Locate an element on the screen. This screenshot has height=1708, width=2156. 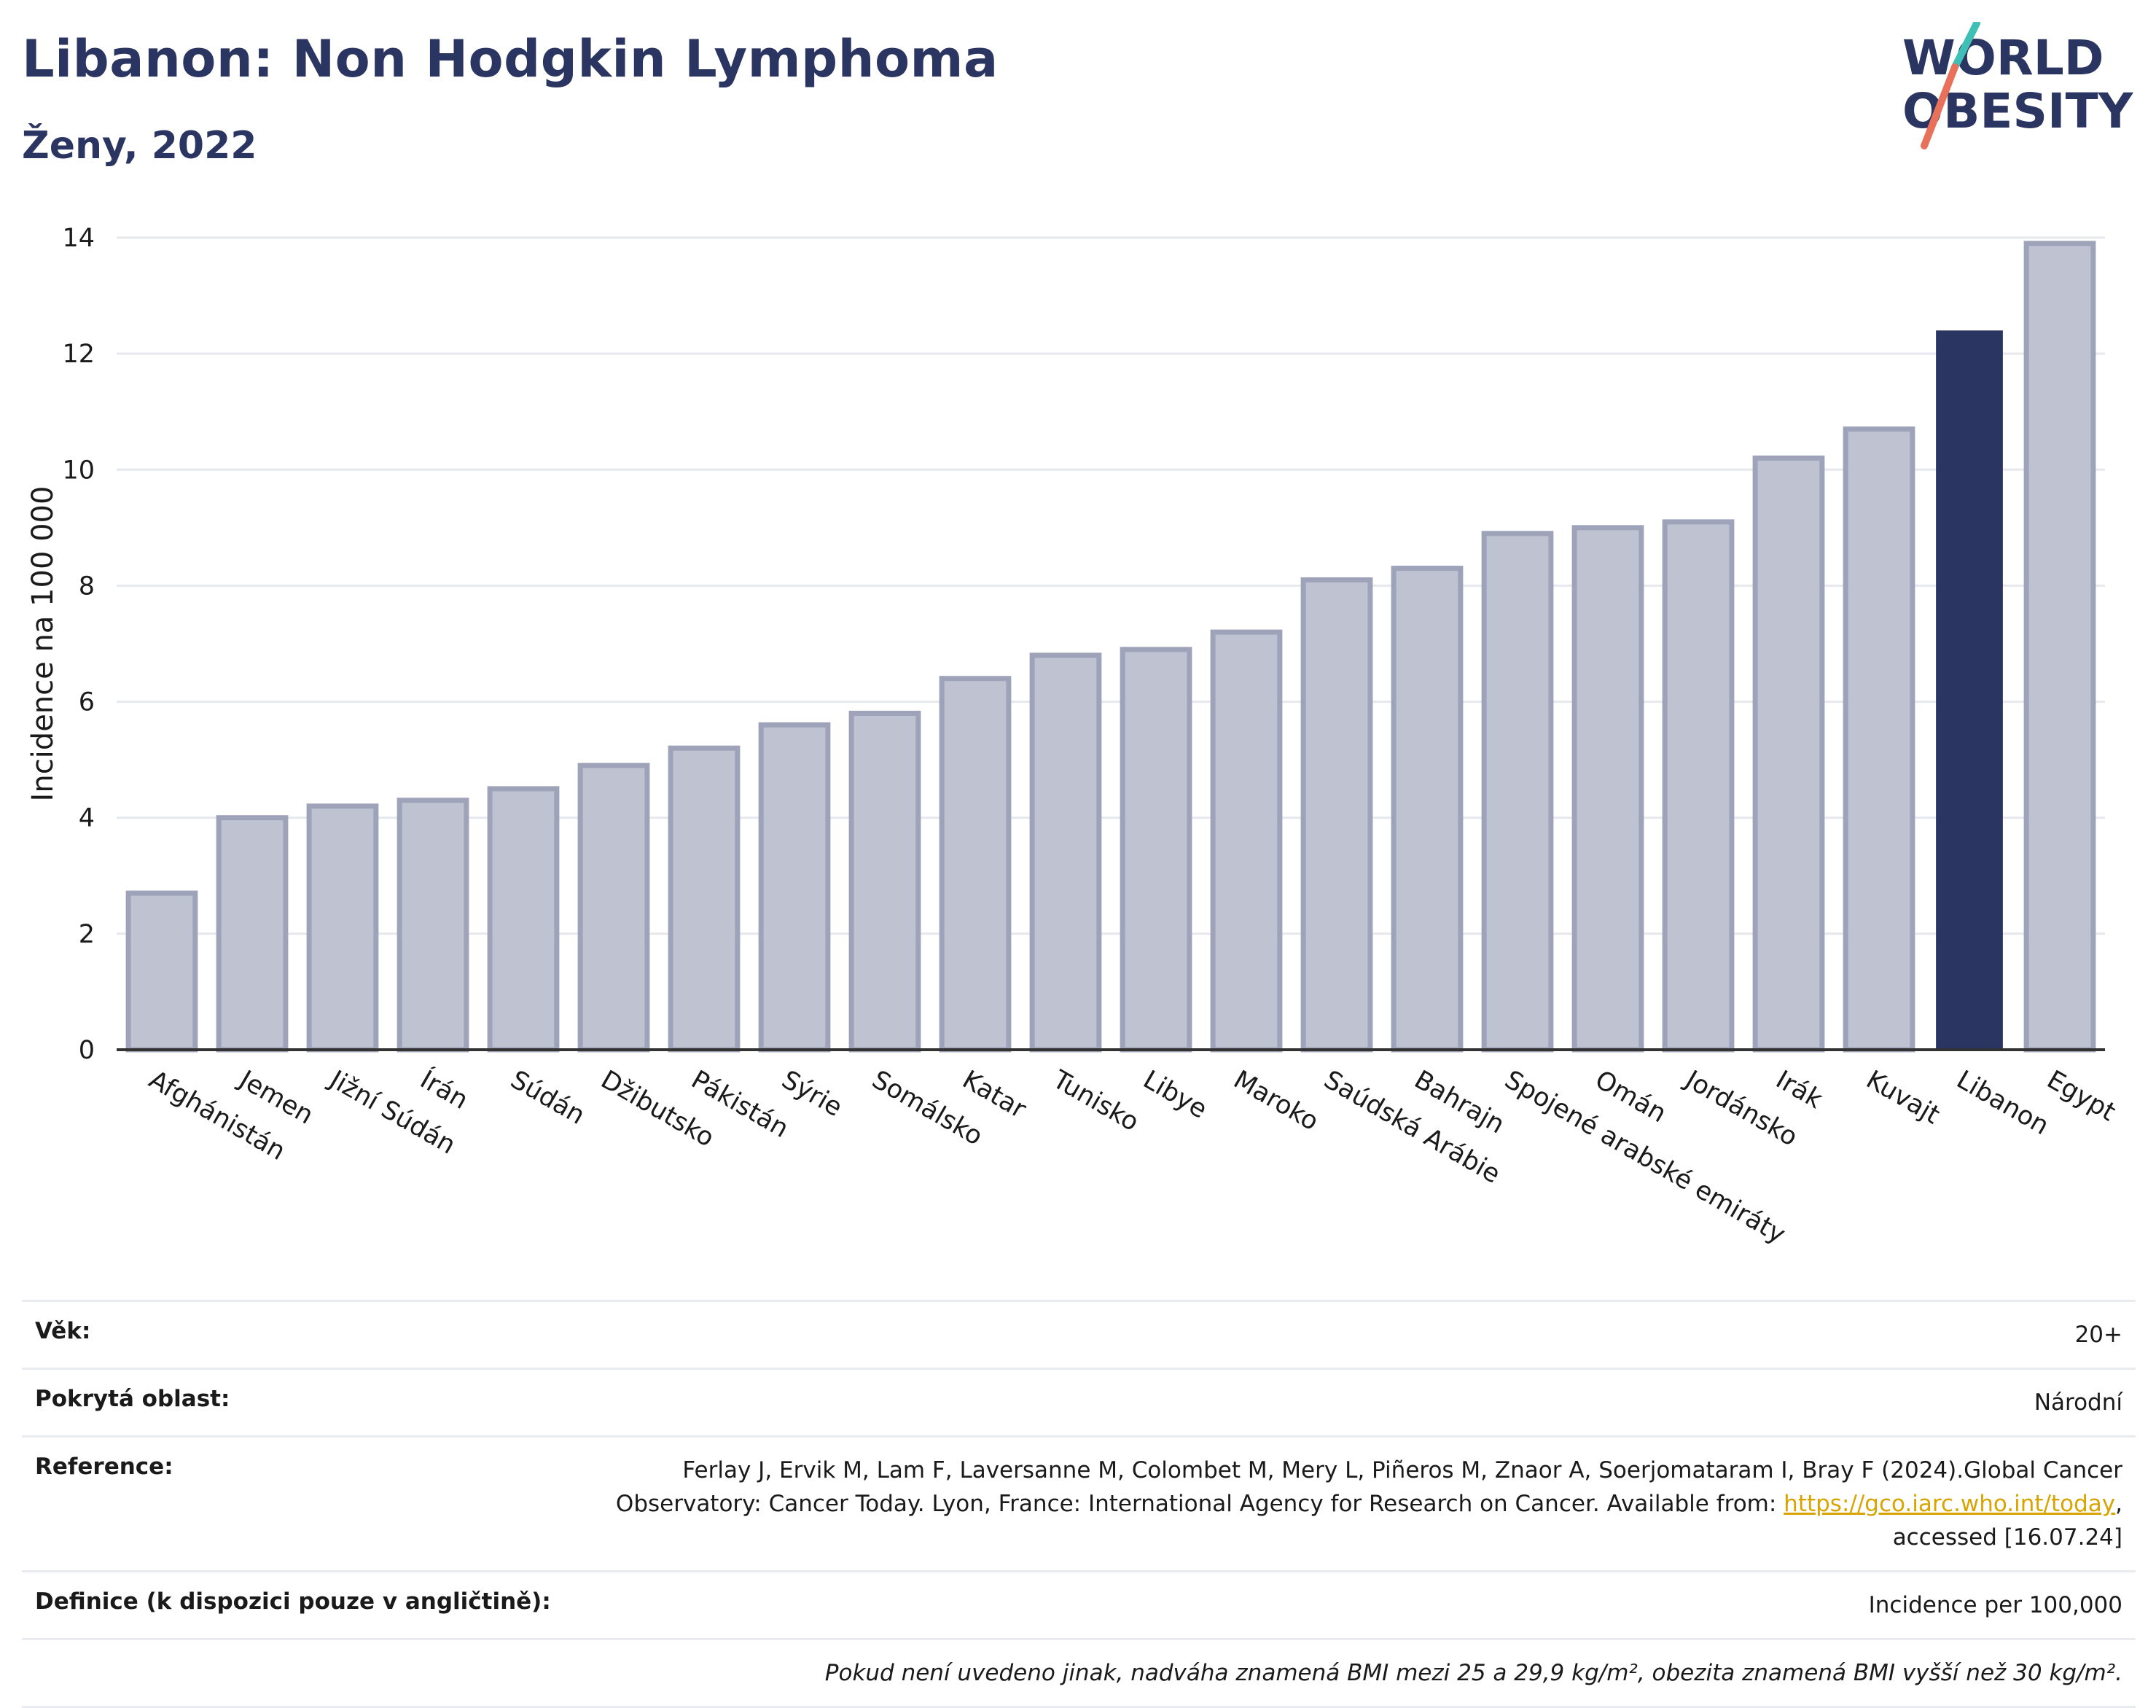
y-tick-label: 10 is located at coordinates (79, 470).